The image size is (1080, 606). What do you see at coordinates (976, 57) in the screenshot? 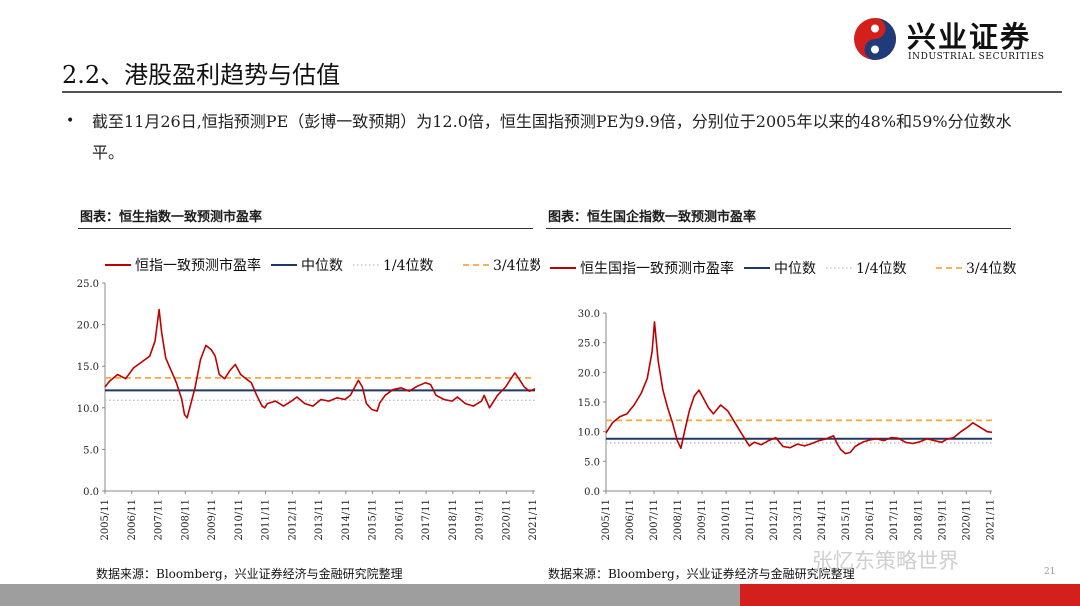
I see `logo-text-en: INDUSTRIAL SECURITIES` at bounding box center [976, 57].